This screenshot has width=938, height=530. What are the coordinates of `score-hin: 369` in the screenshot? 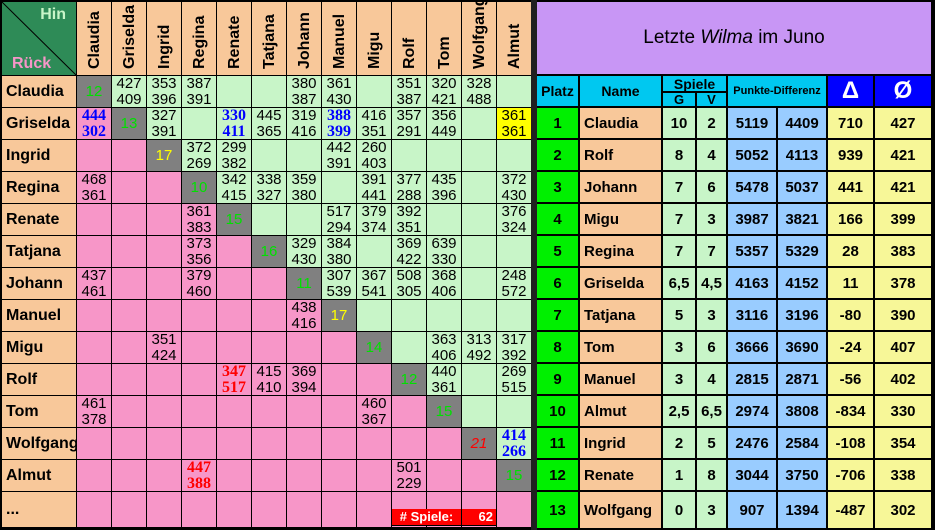 It's located at (304, 371).